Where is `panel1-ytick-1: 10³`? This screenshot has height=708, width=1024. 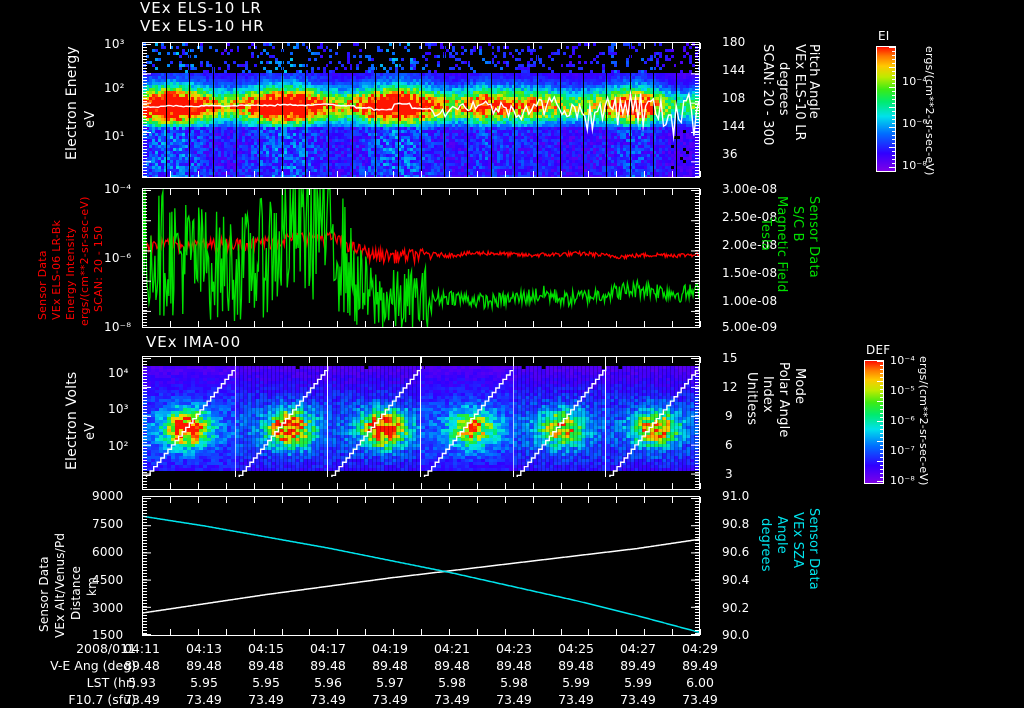
panel1-ytick-1: 10³ is located at coordinates (114, 44).